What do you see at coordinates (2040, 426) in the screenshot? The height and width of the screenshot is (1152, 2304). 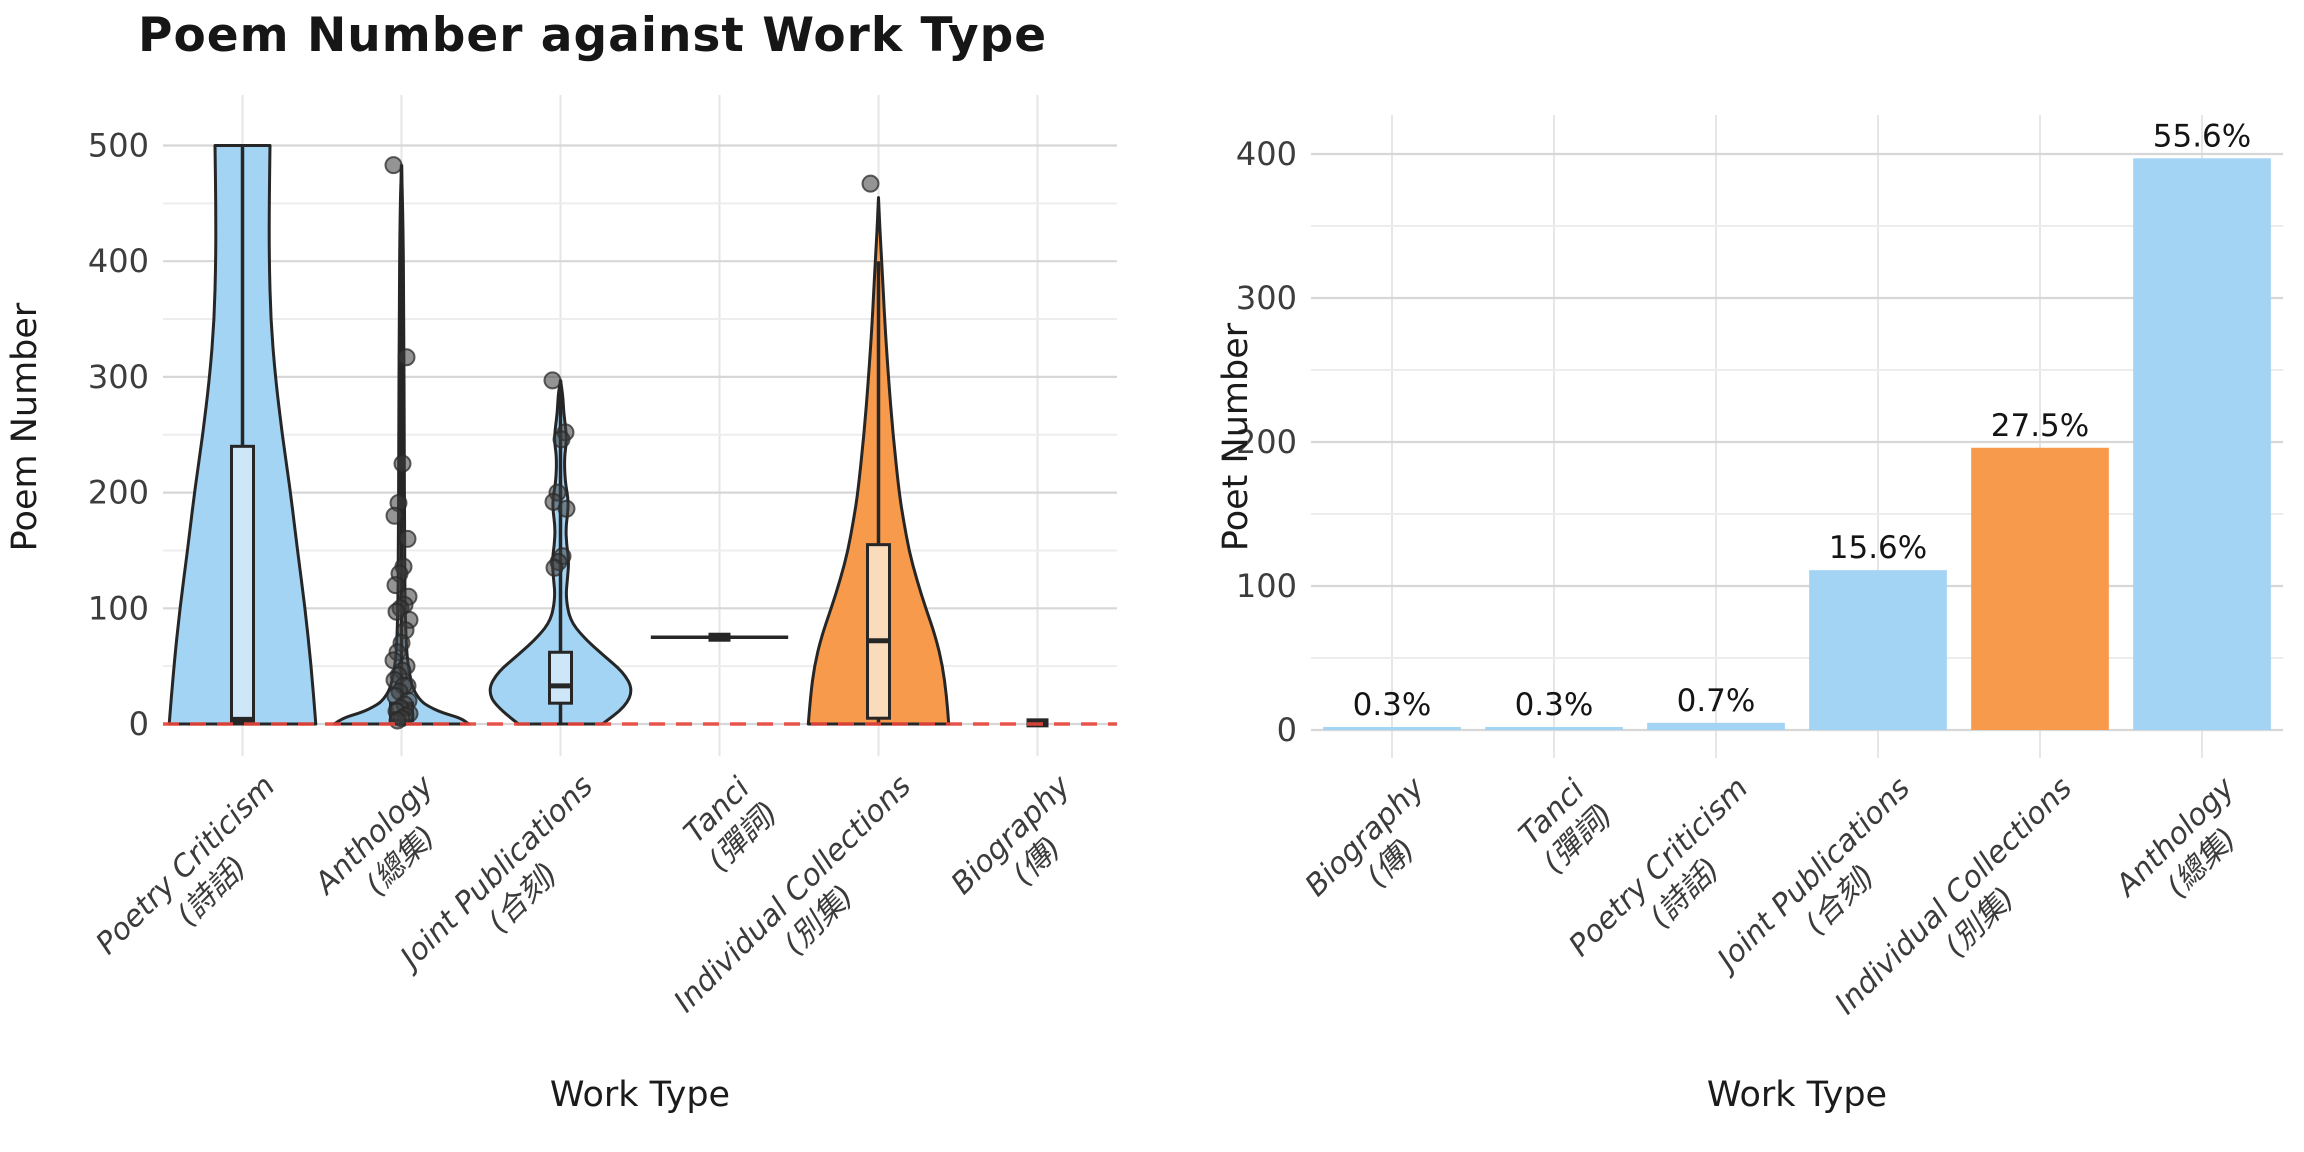 I see `bar-percent-label: 27.5%` at bounding box center [2040, 426].